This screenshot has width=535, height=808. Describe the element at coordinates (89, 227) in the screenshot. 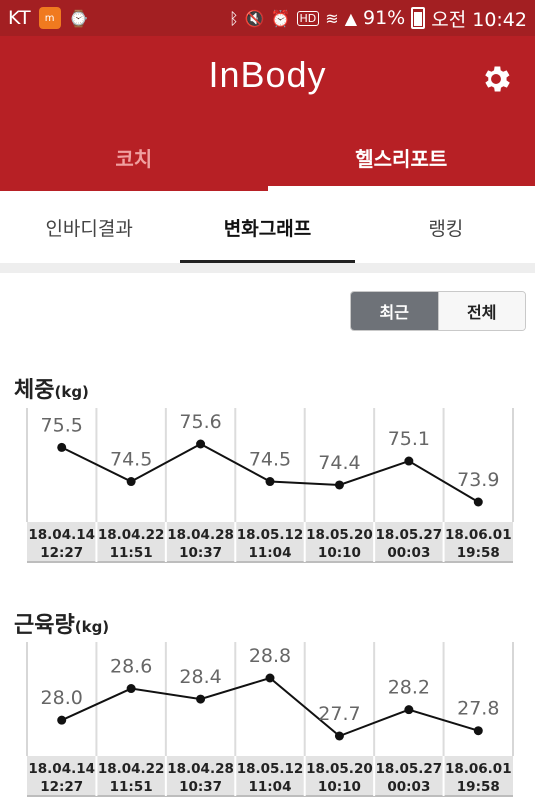

I see `tab-inbody-results: 인바디결과` at that location.